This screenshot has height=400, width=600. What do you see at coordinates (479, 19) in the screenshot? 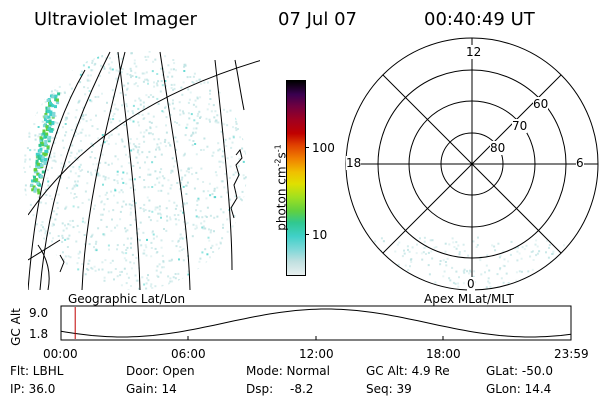
I see `time-label: 00:40:49 UT` at bounding box center [479, 19].